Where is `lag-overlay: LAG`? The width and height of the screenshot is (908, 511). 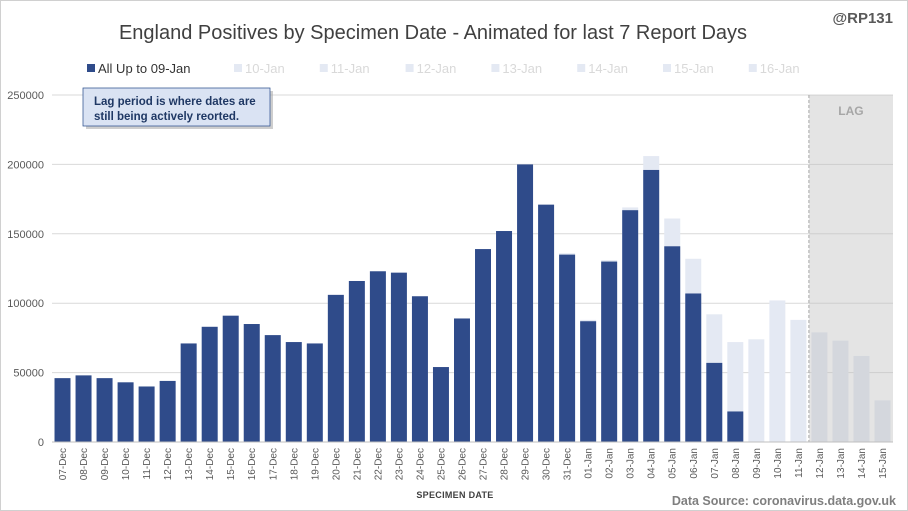
lag-overlay: LAG is located at coordinates (850, 268).